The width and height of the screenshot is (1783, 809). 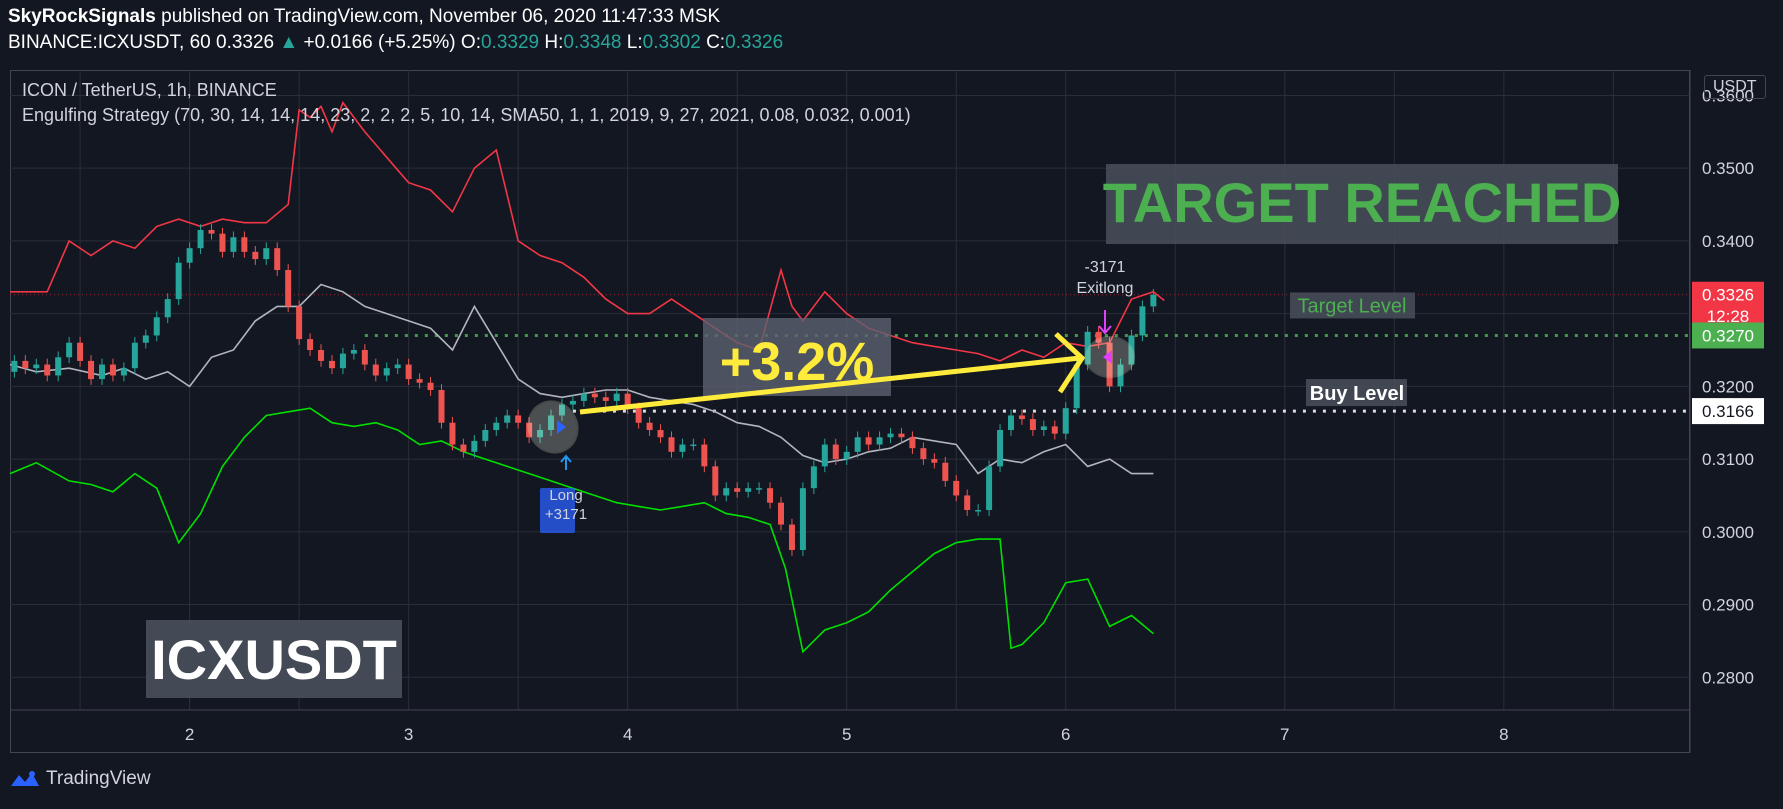 What do you see at coordinates (1362, 202) in the screenshot?
I see `target-reached-label: TARGET REACHED` at bounding box center [1362, 202].